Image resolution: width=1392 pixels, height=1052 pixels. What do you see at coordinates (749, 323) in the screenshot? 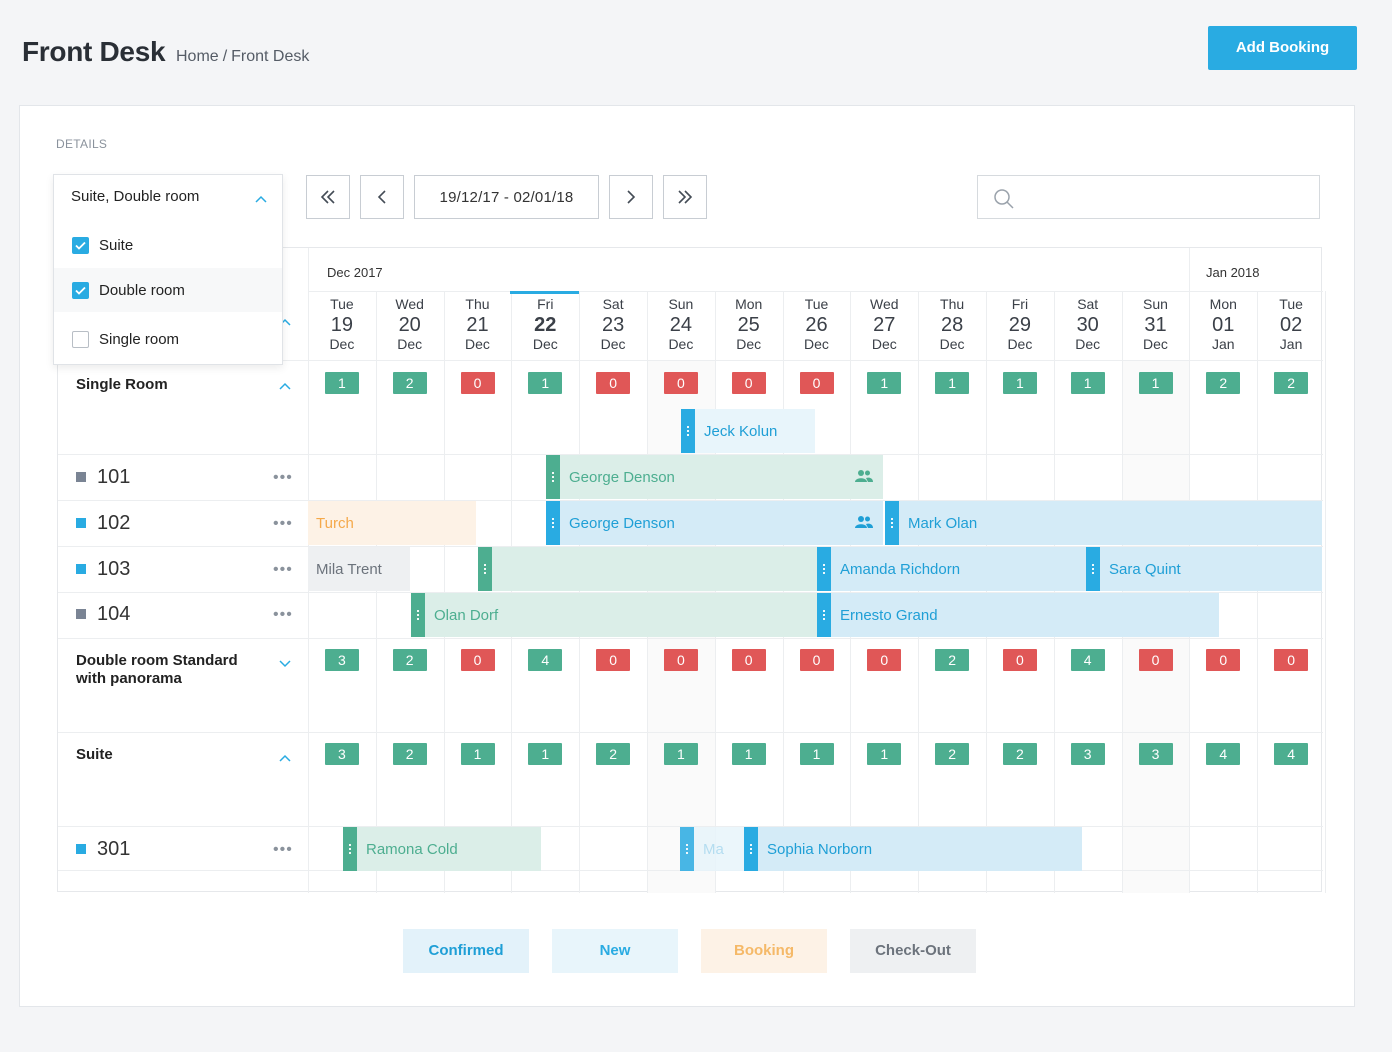
I see `day-header: Mon 25 Dec` at bounding box center [749, 323].